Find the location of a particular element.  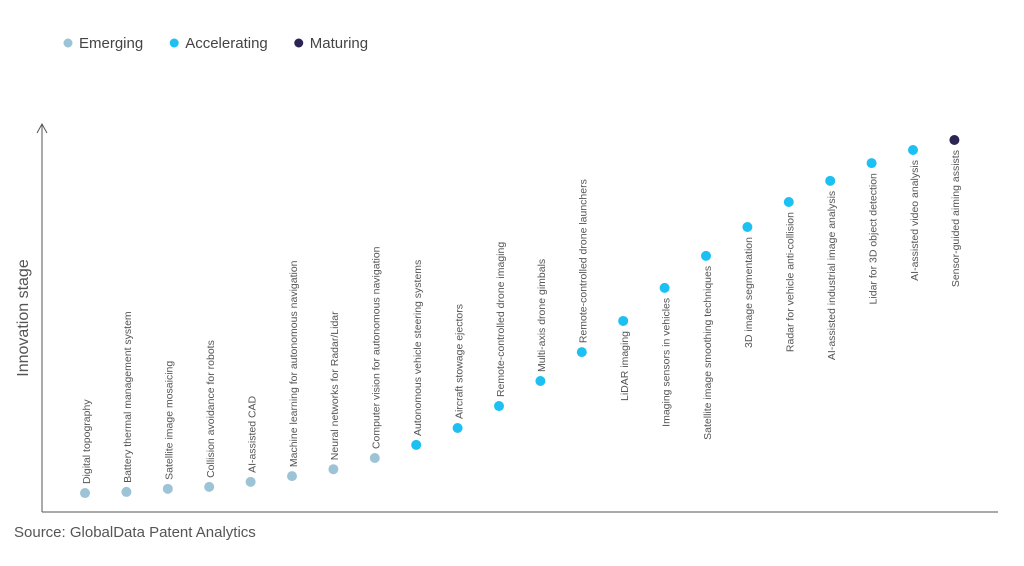

point-label: Remote-controlled drone launchers is located at coordinates (584, 261).